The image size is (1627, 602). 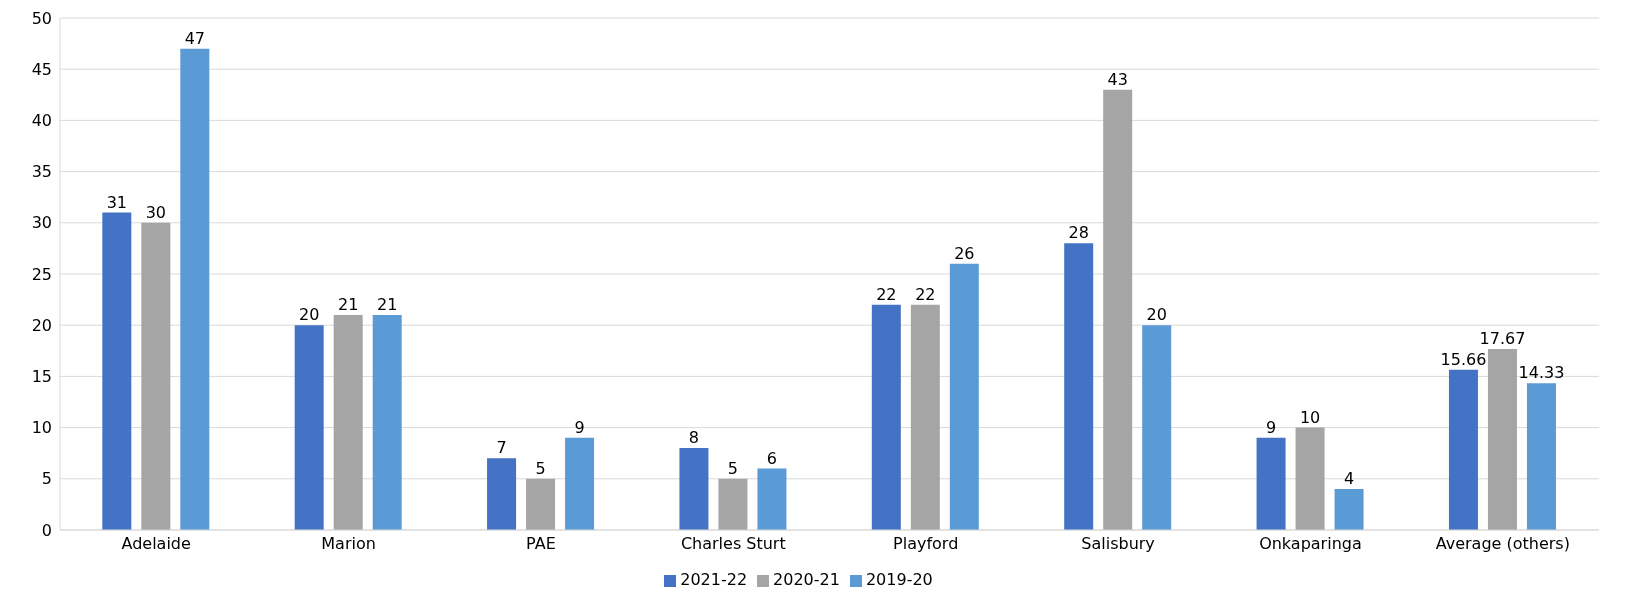 What do you see at coordinates (926, 544) in the screenshot?
I see `x-tick-label: Playford` at bounding box center [926, 544].